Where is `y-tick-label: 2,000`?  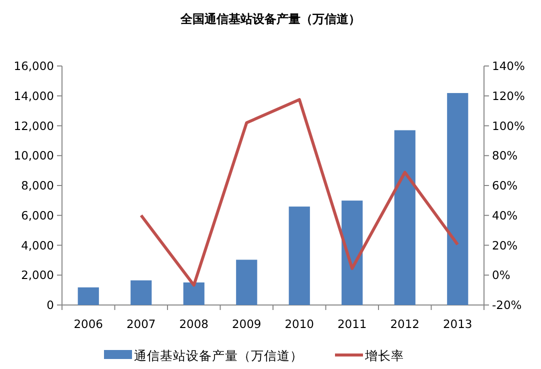
y-tick-label: 2,000 is located at coordinates (37, 275).